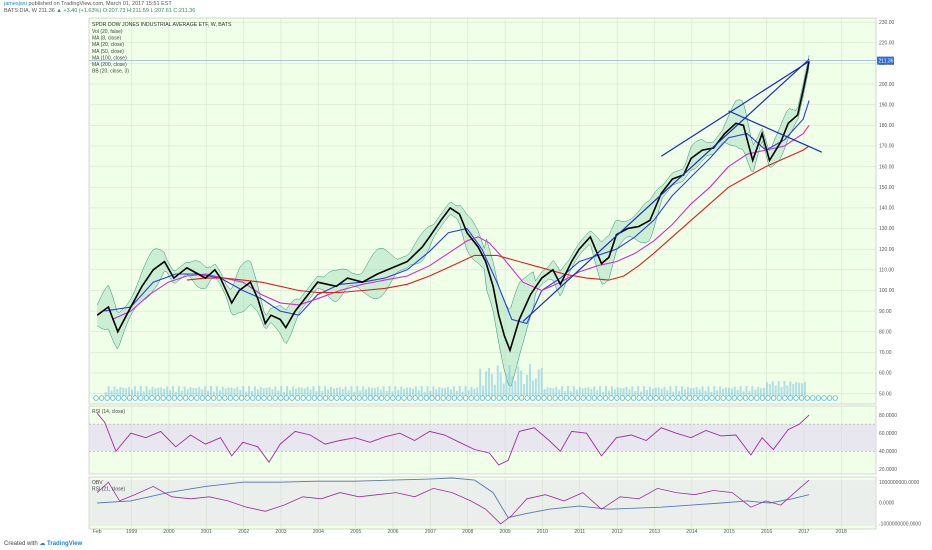  What do you see at coordinates (108, 412) in the screenshot?
I see `rsi-title: RSI (14, close)` at bounding box center [108, 412].